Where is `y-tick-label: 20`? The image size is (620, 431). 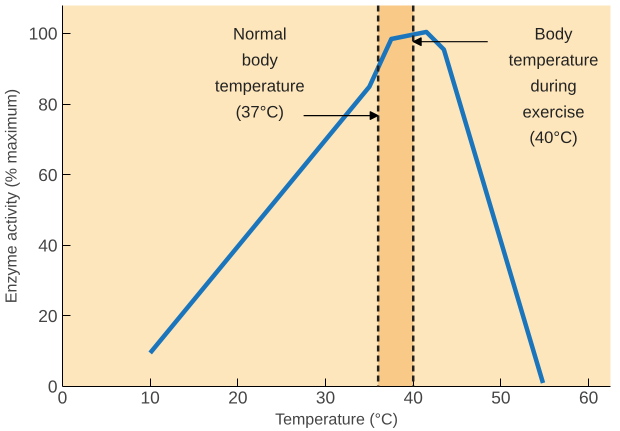 y-tick-label: 20 is located at coordinates (48, 316).